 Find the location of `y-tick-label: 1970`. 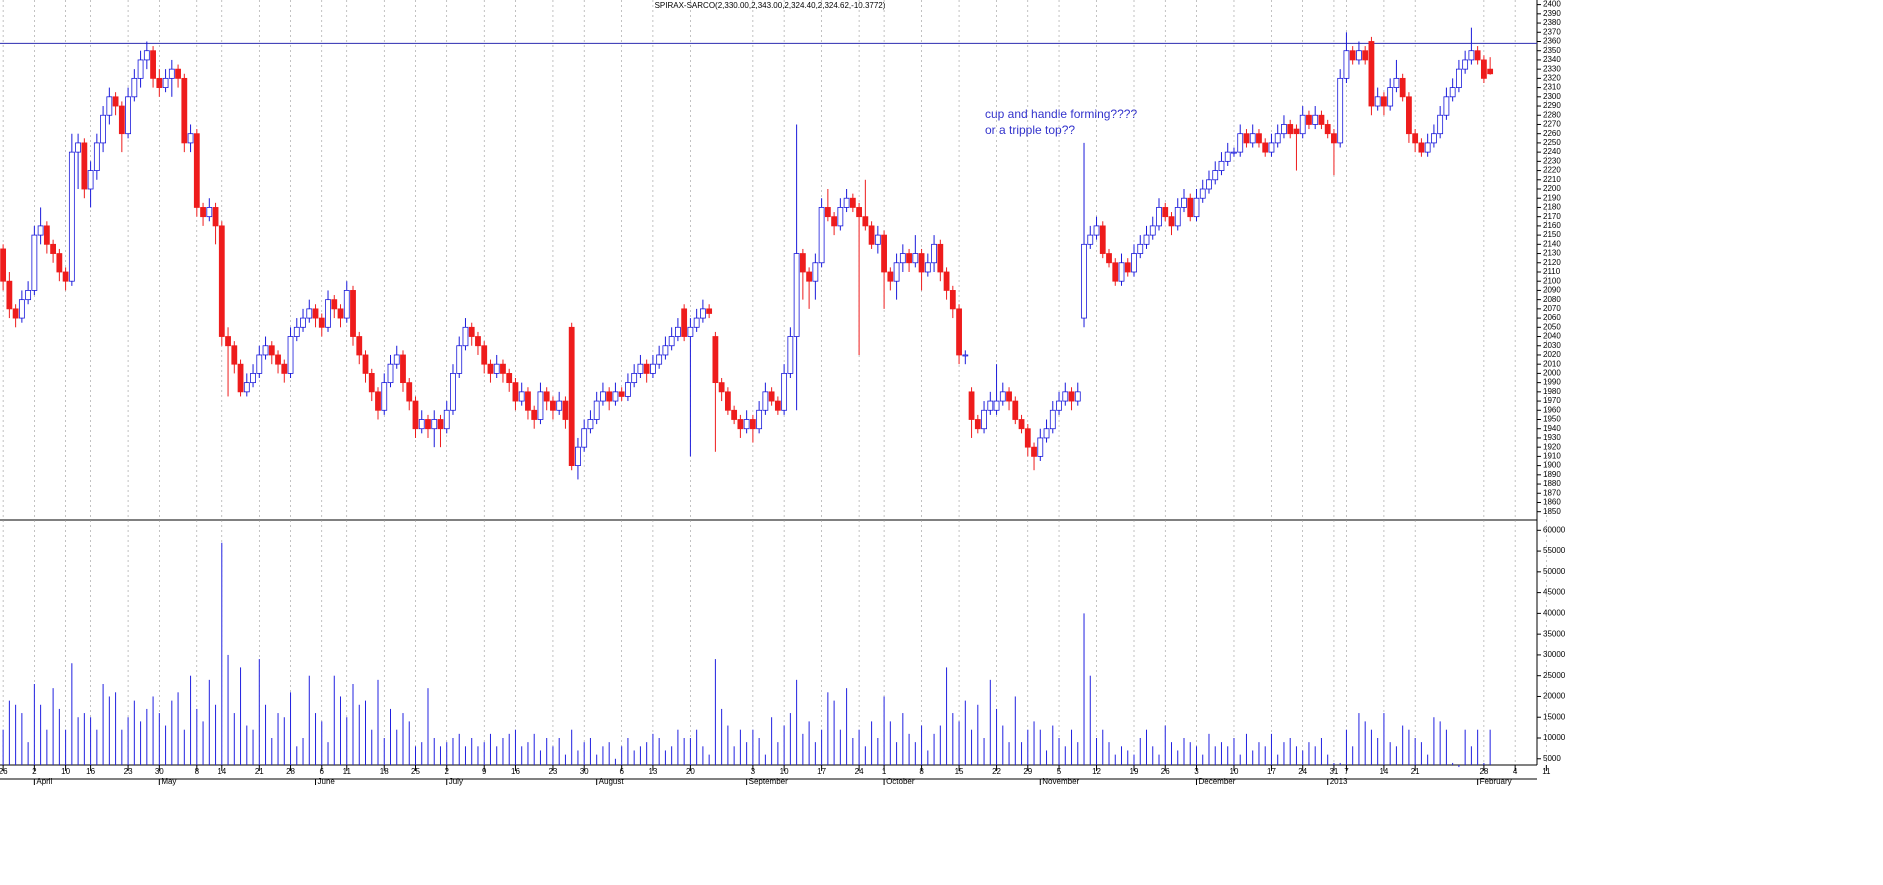

y-tick-label: 1970 is located at coordinates (1552, 400).